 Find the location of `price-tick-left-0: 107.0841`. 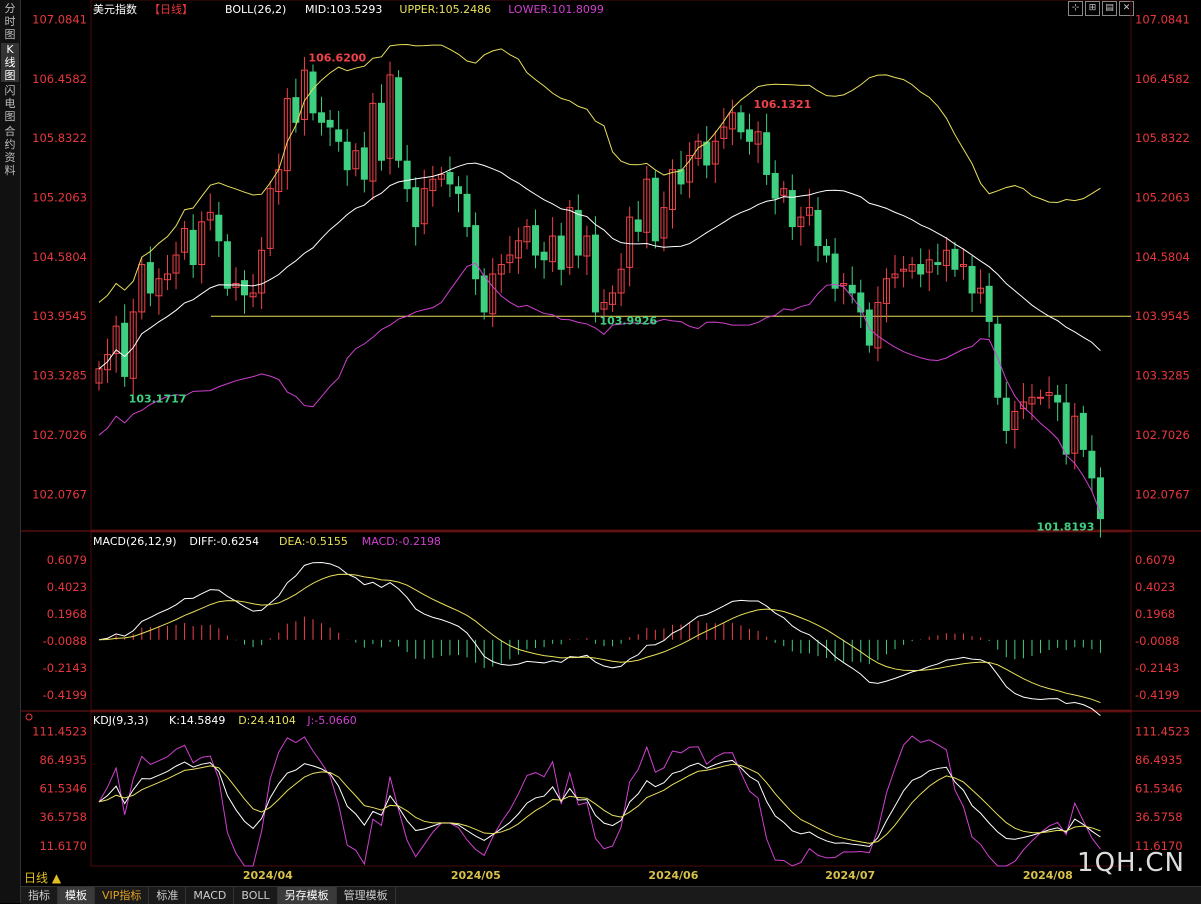

price-tick-left-0: 107.0841 is located at coordinates (59, 20).